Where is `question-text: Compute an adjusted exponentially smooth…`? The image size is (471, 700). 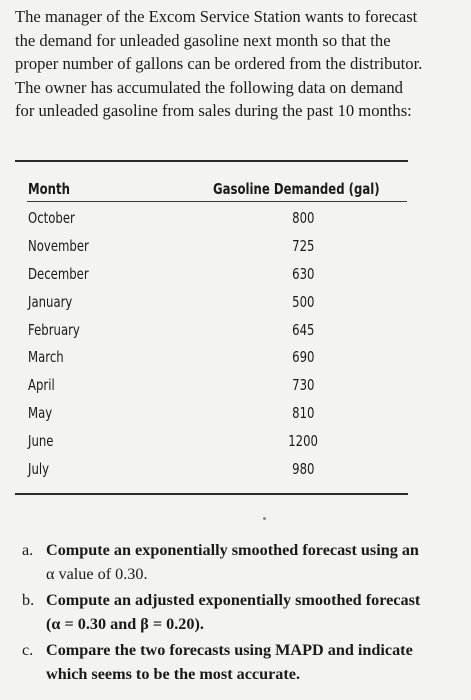
question-text: Compute an adjusted exponentially smooth… is located at coordinates (258, 612).